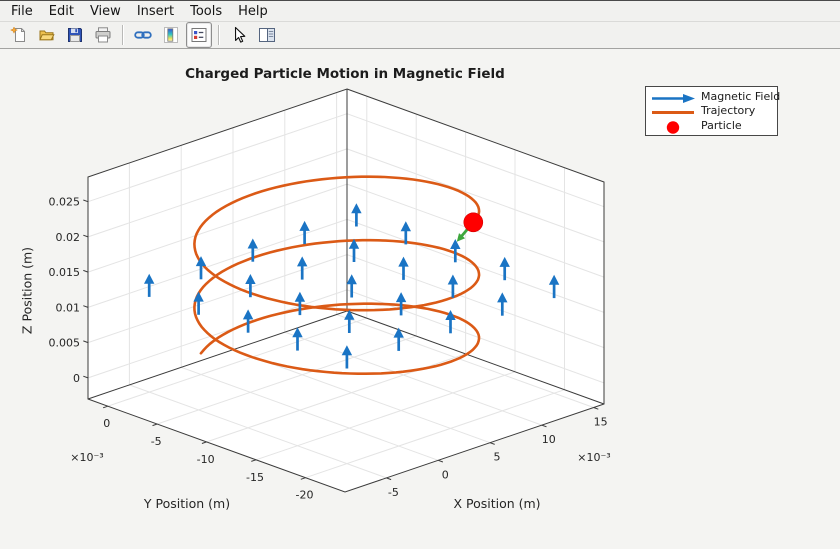 Image resolution: width=840 pixels, height=549 pixels. I want to click on property-inspector-icon, so click(267, 35).